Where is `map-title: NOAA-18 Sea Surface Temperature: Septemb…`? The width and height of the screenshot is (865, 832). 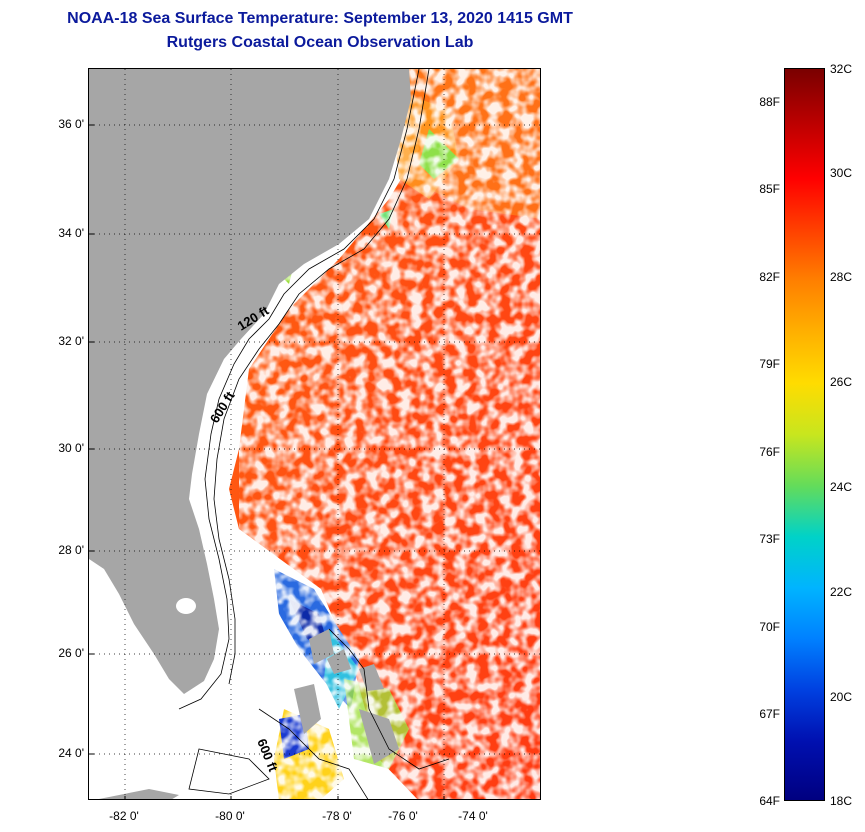 map-title: NOAA-18 Sea Surface Temperature: Septemb… is located at coordinates (320, 18).